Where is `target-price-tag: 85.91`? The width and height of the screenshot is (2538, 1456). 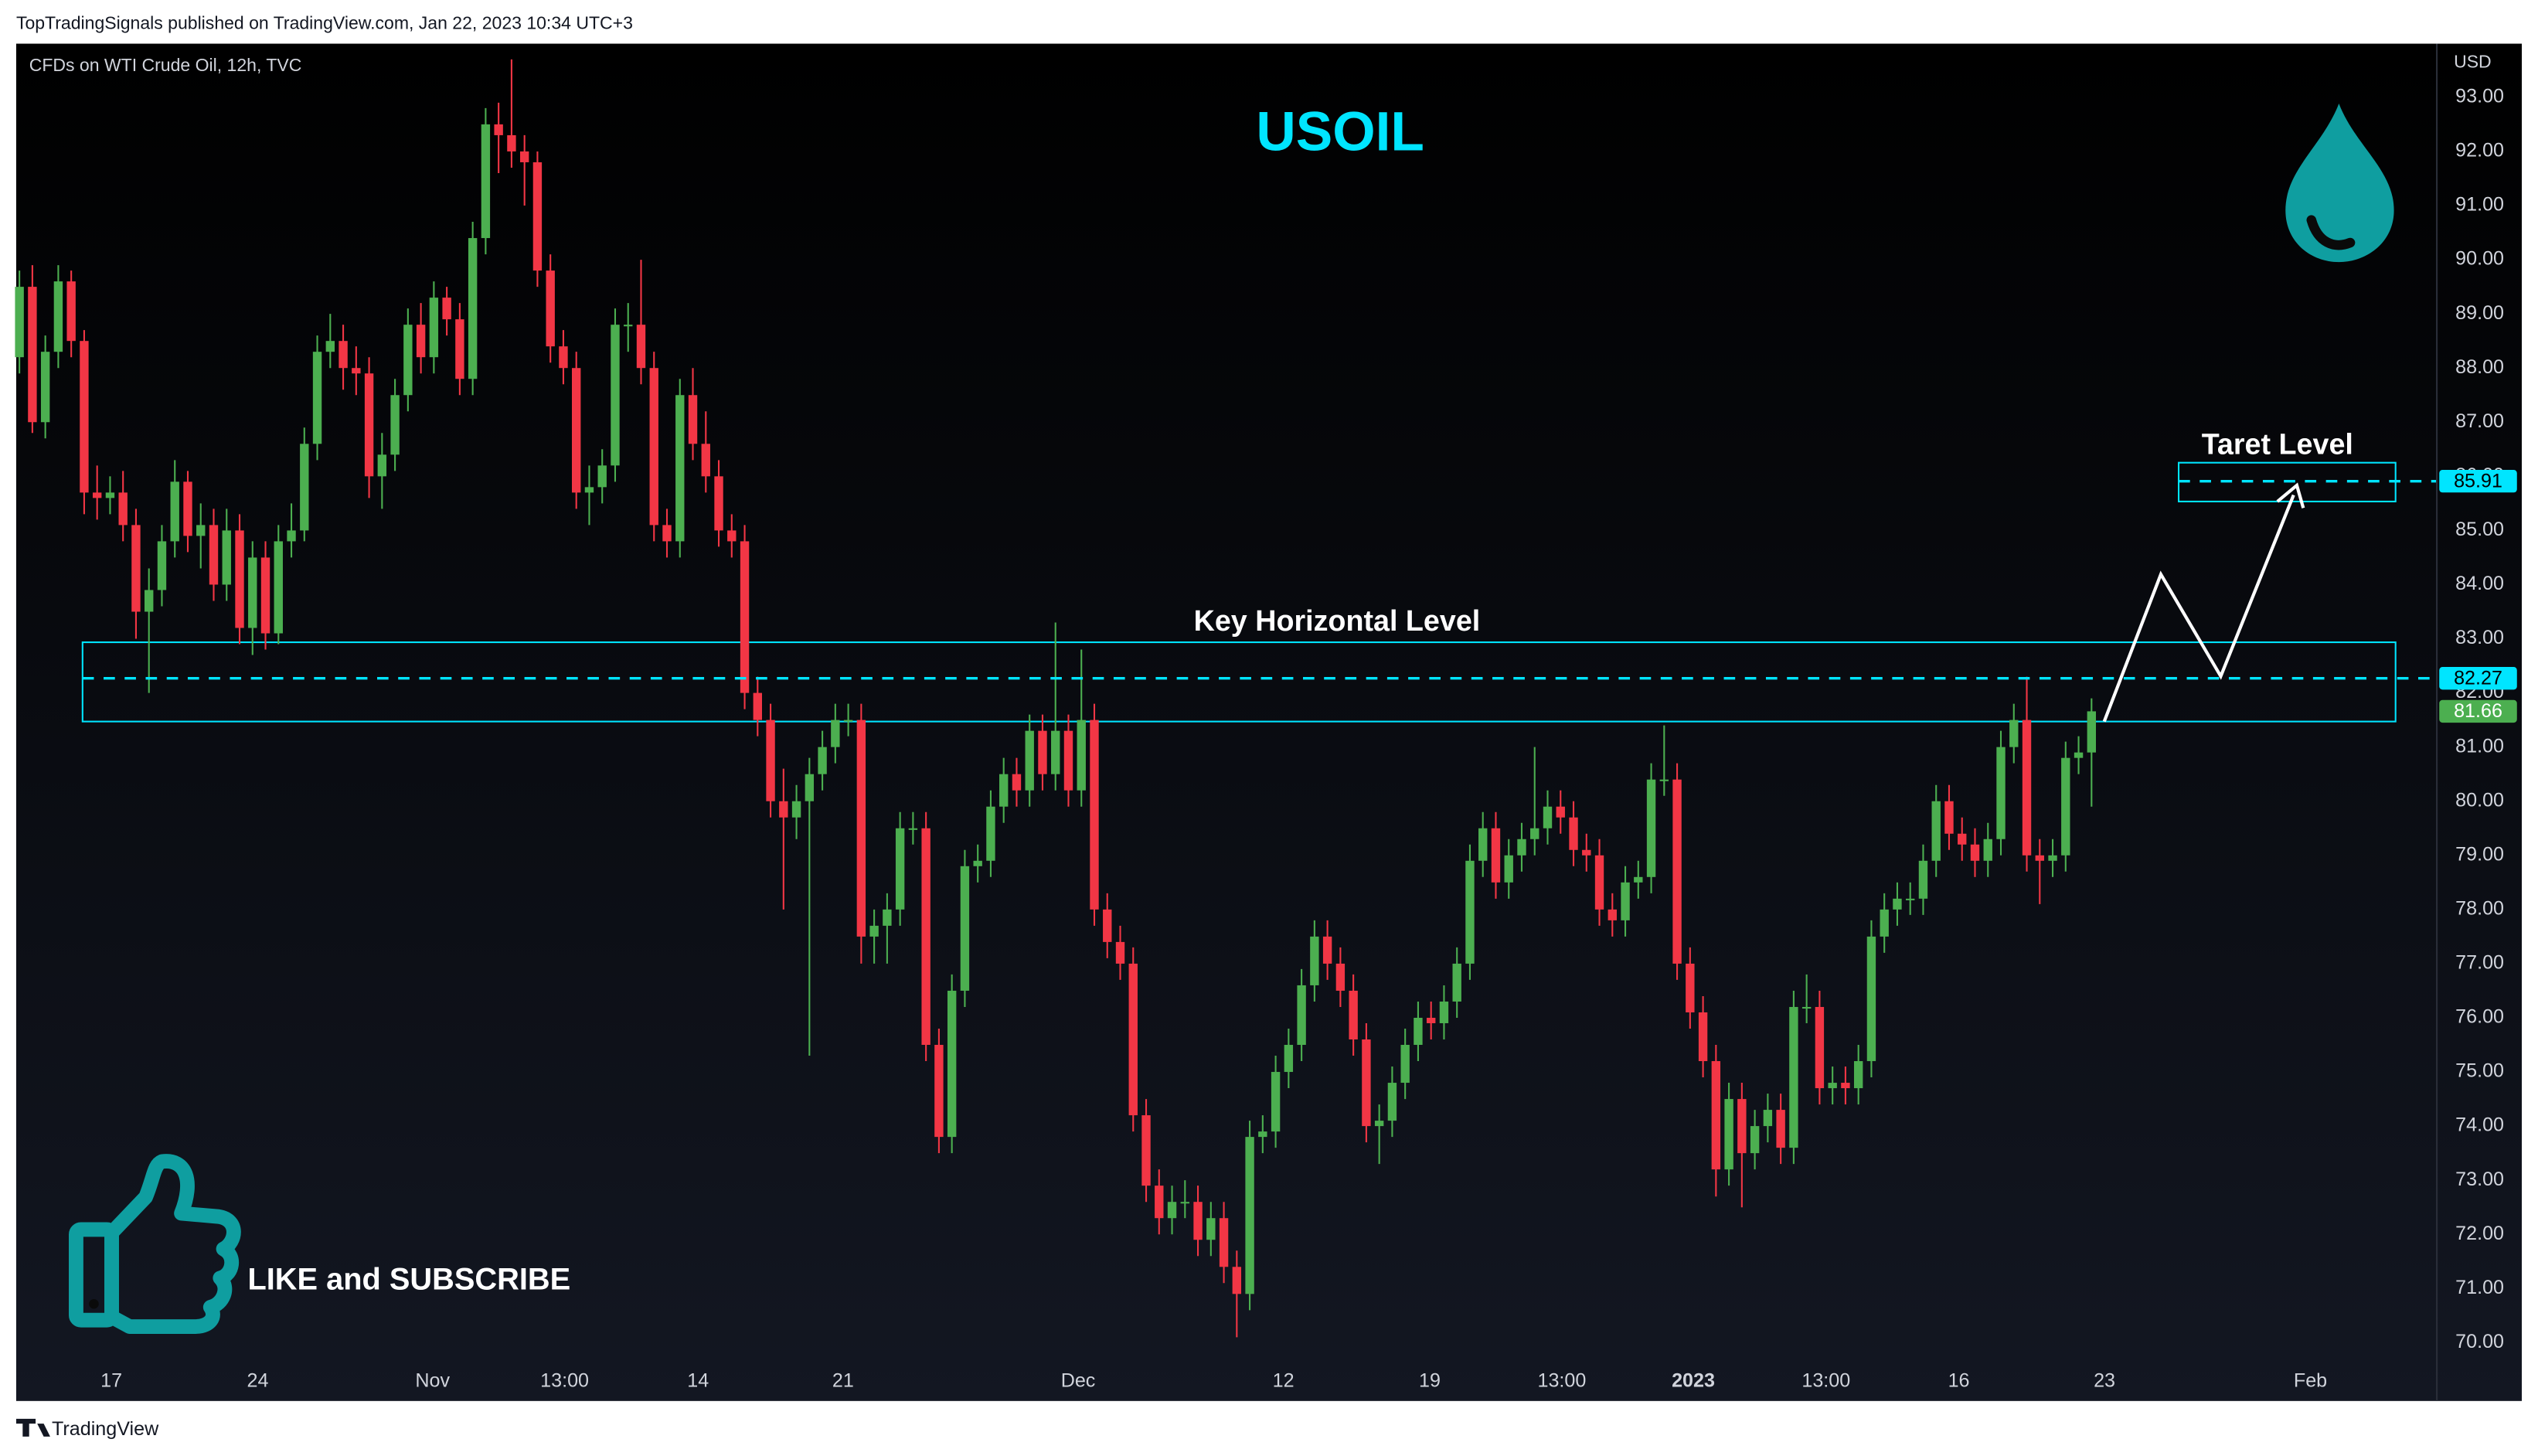 target-price-tag: 85.91 is located at coordinates (2478, 481).